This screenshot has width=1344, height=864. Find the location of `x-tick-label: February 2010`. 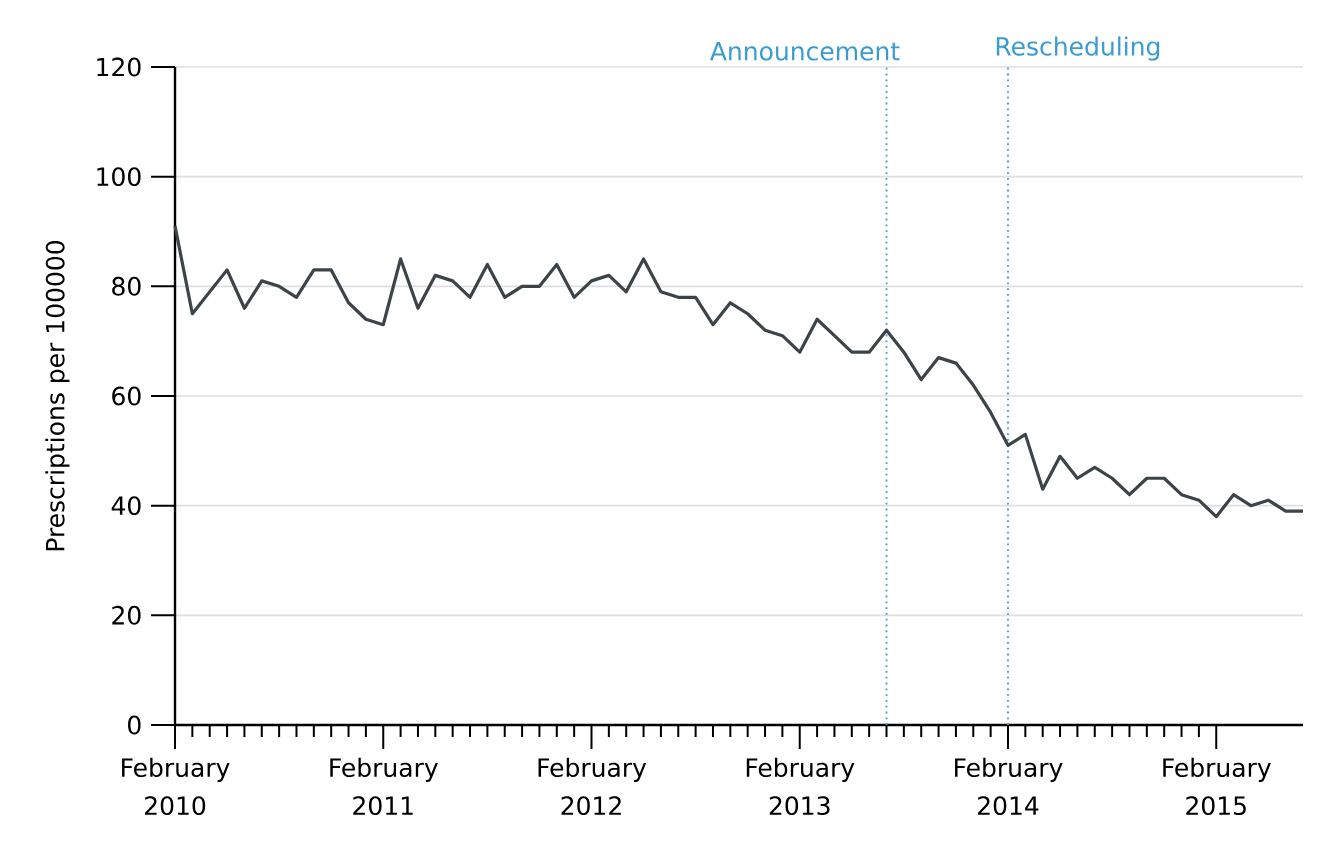

x-tick-label: February 2010 is located at coordinates (176, 786).